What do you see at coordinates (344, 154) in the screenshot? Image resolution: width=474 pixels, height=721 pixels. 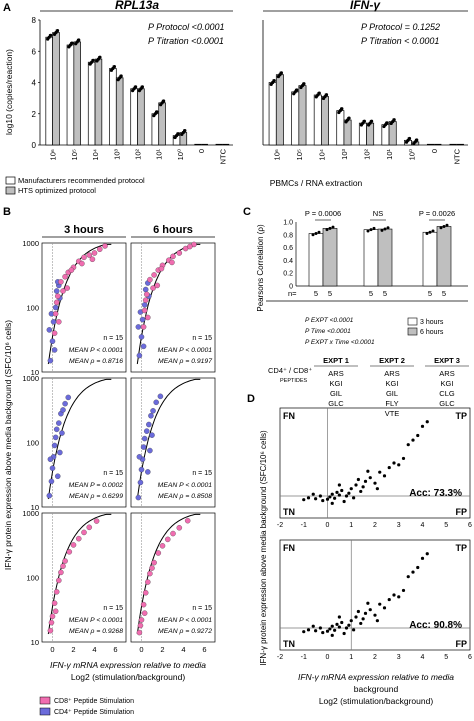 I see `a-x-tick-label: 10³` at bounding box center [344, 154].